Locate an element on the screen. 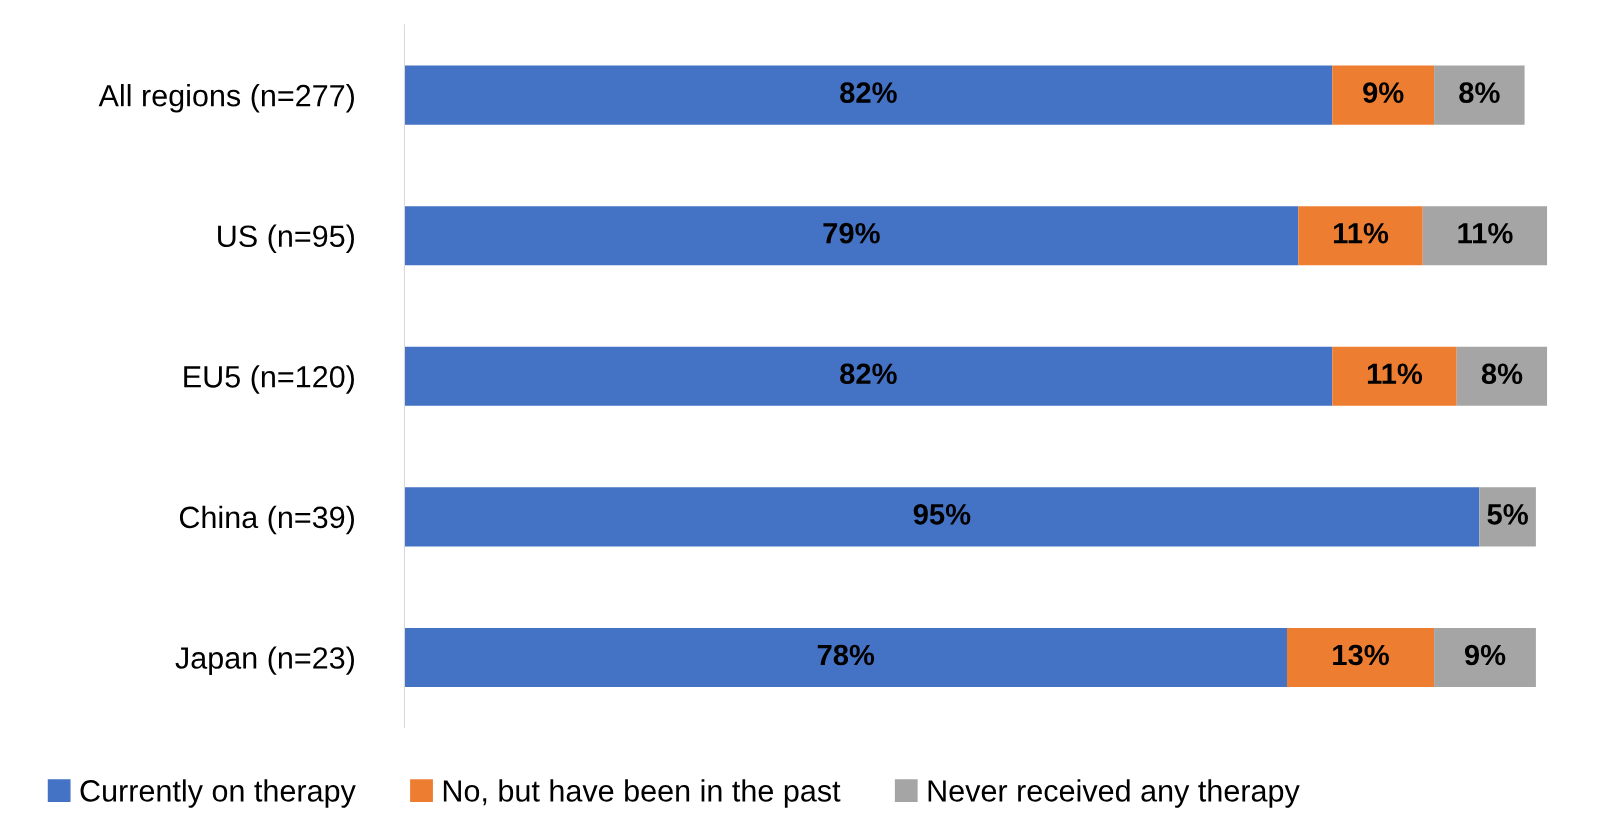  legend-label: Currently on therapy is located at coordinates (218, 793).